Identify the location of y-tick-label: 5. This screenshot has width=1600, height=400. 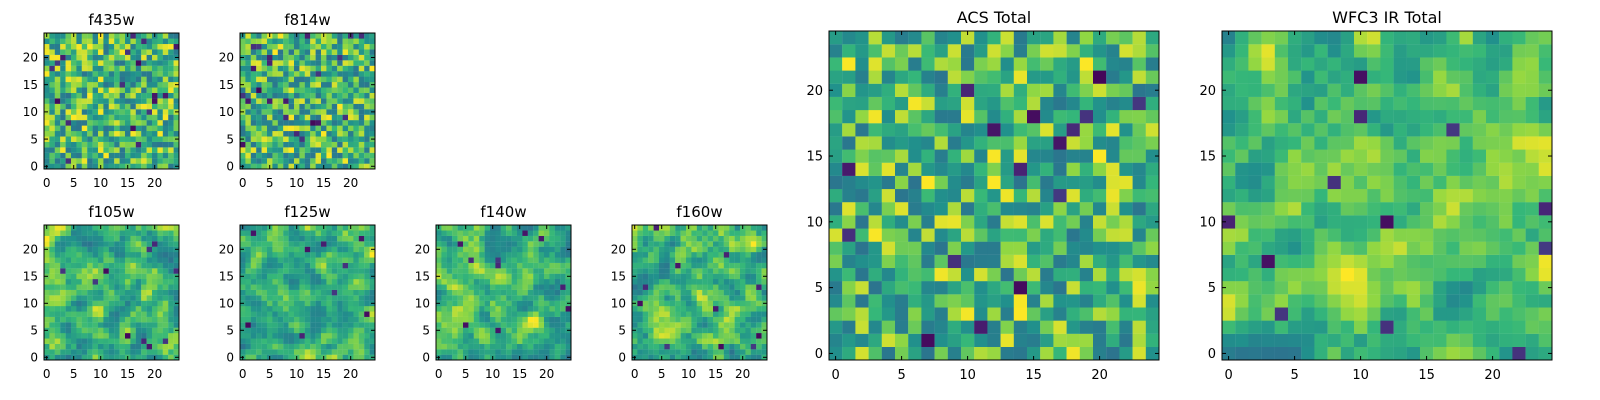
(230, 139).